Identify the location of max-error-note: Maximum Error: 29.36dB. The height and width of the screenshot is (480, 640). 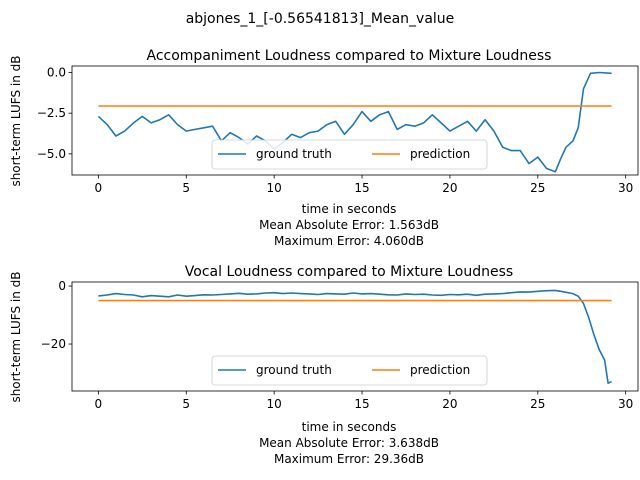
(349, 459).